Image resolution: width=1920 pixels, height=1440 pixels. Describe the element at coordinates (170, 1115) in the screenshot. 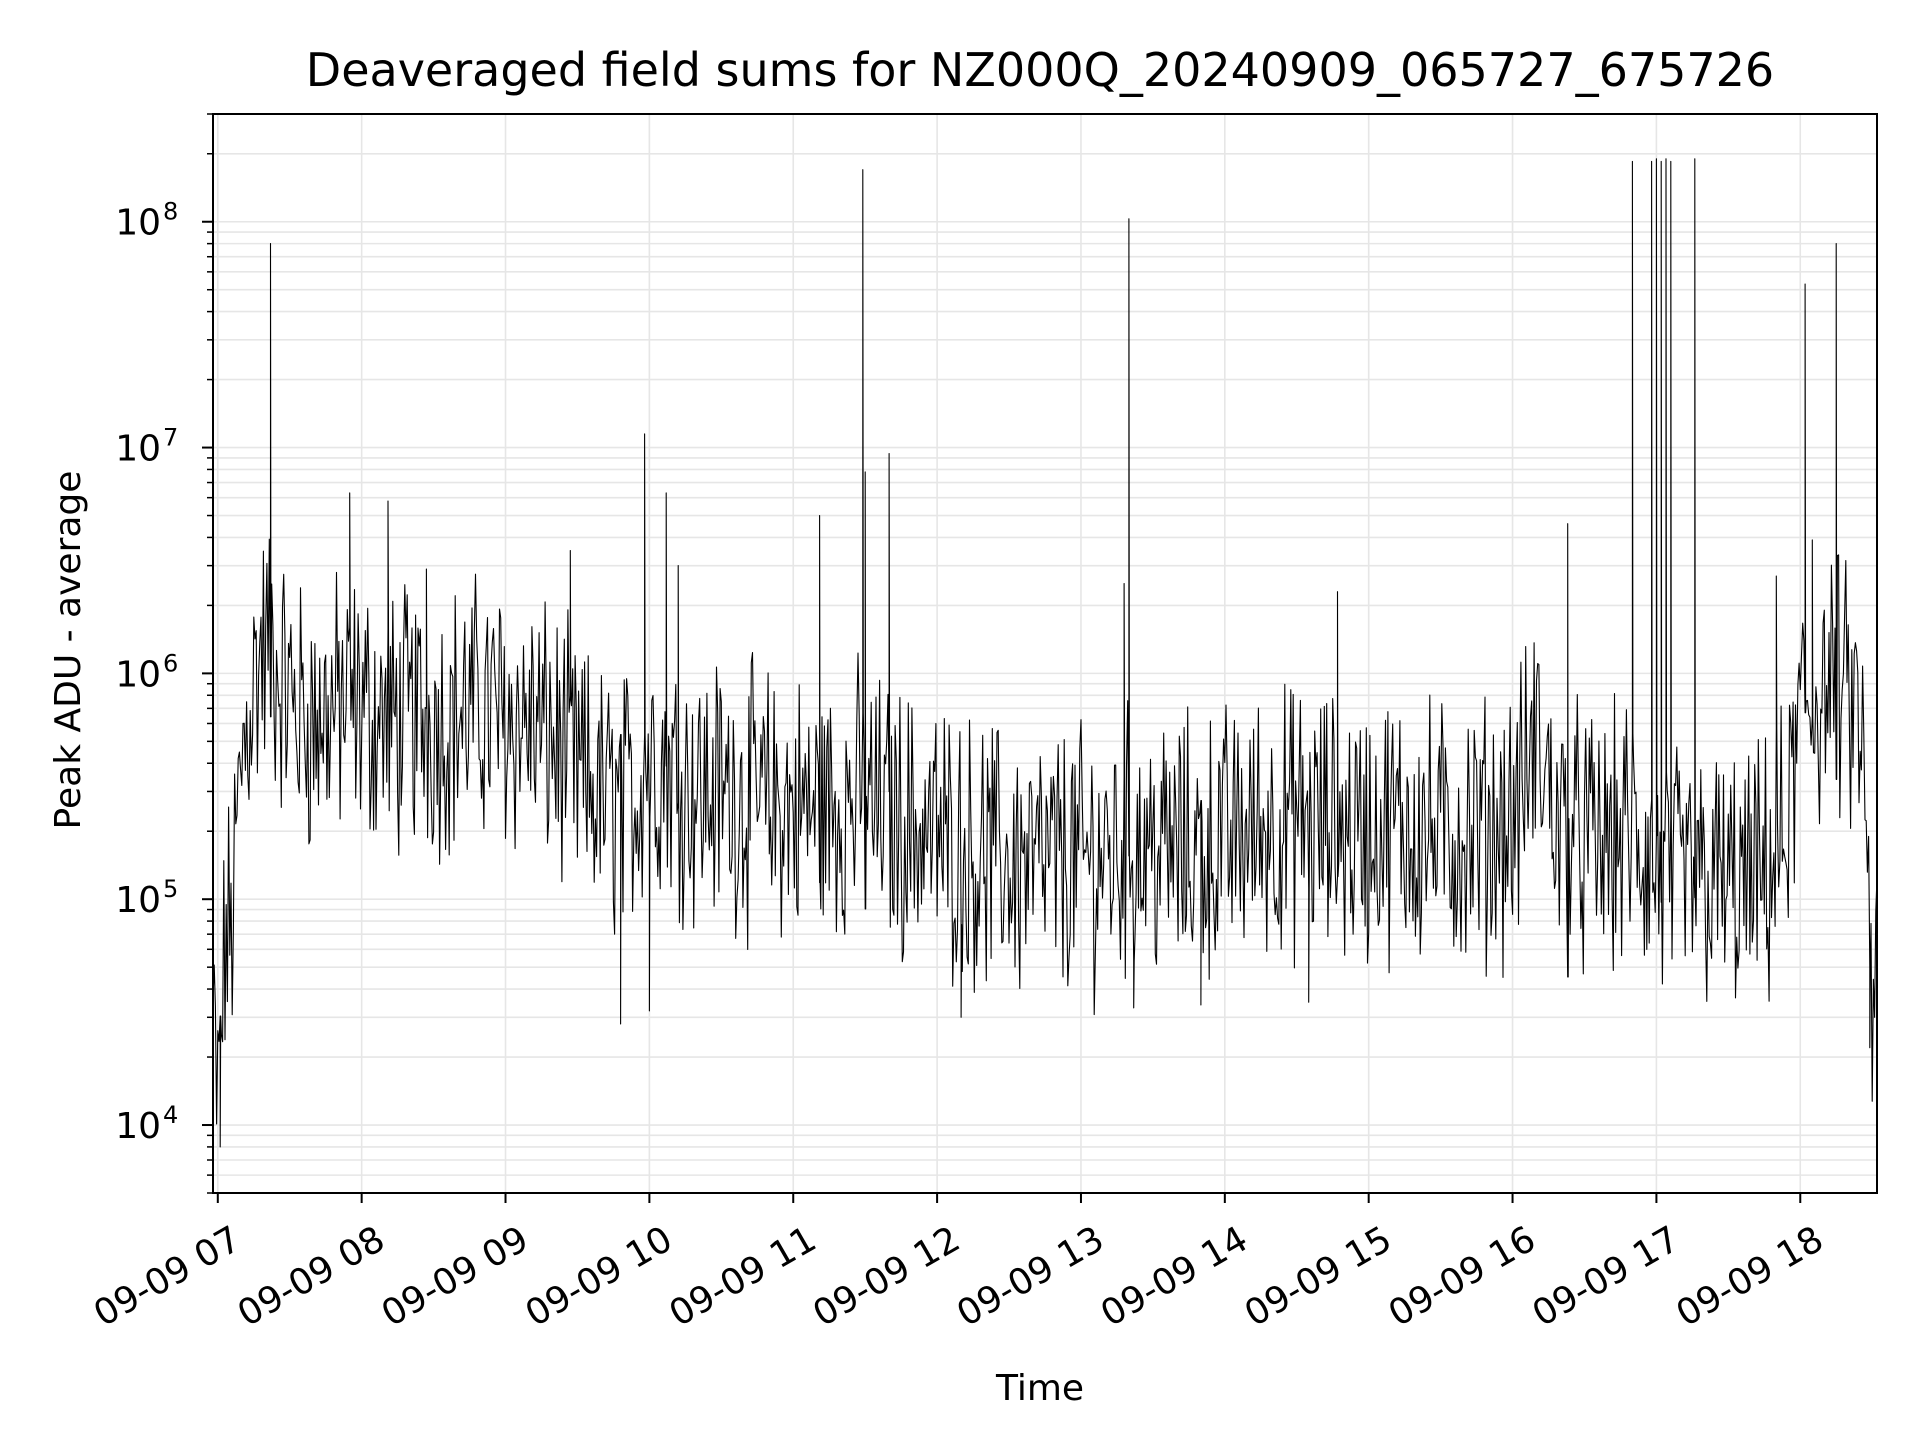

I see `y-tick-exponent: 4` at that location.